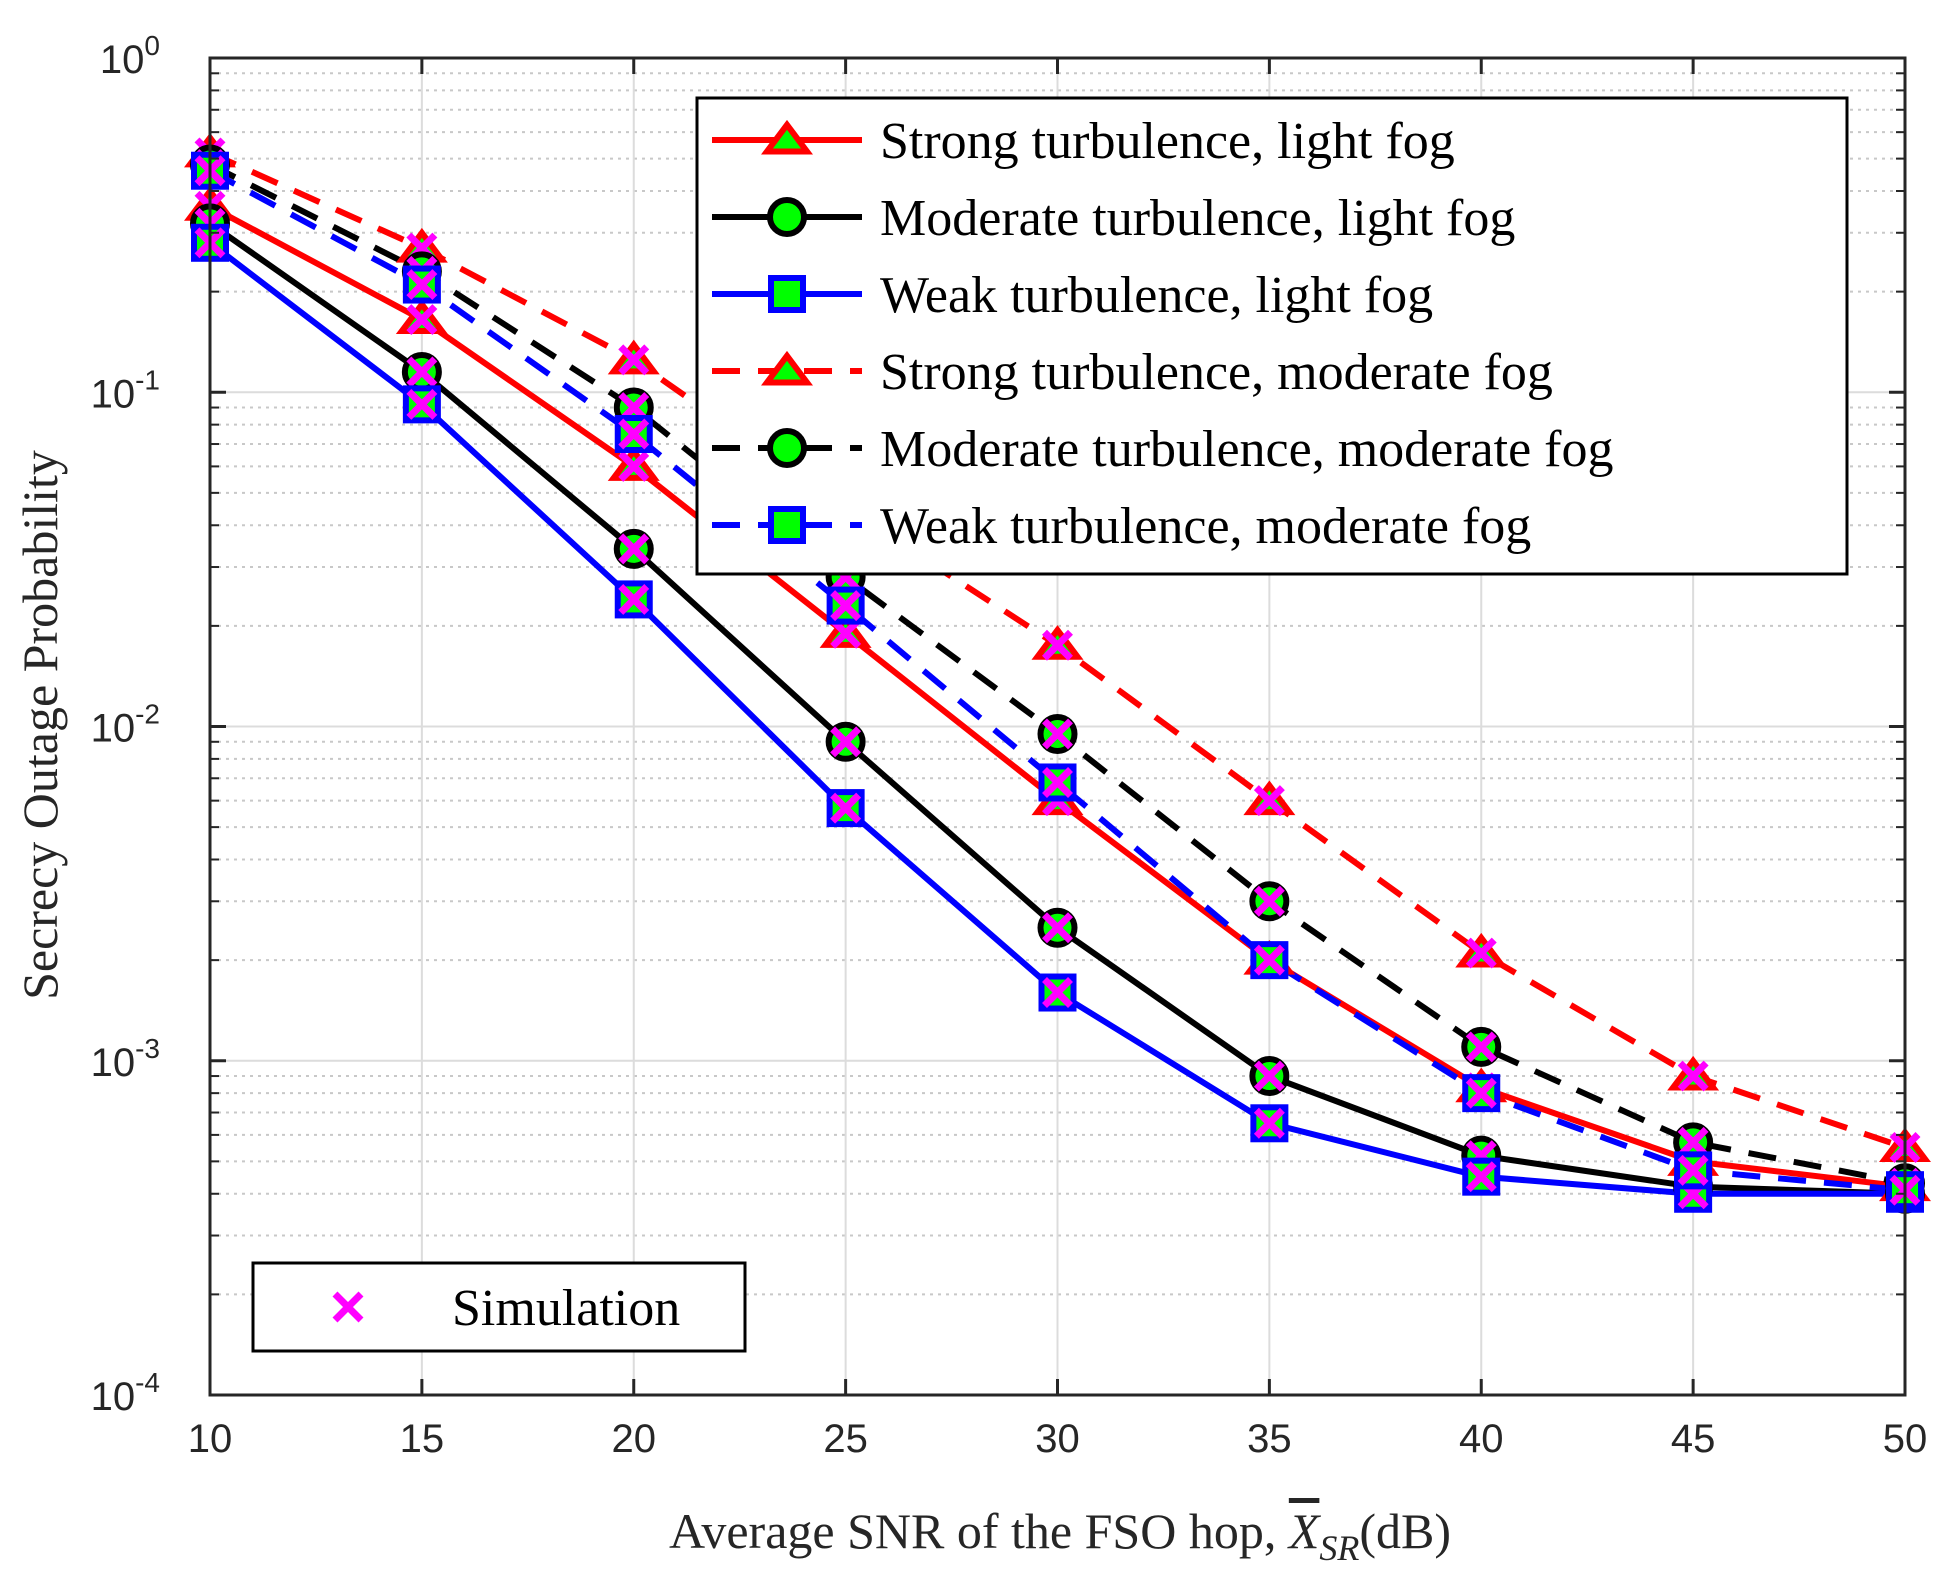  Describe the element at coordinates (1167, 141) in the screenshot. I see `legend-label-1: Strong turbulence, light fog` at that location.